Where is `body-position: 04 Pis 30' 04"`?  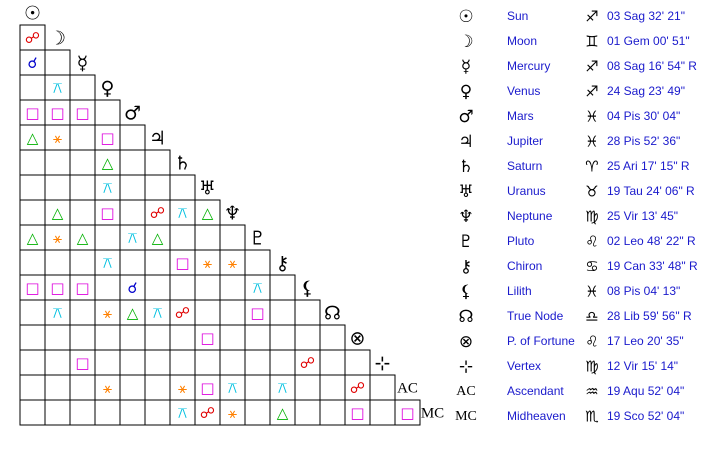 body-position: 04 Pis 30' 04" is located at coordinates (643, 116).